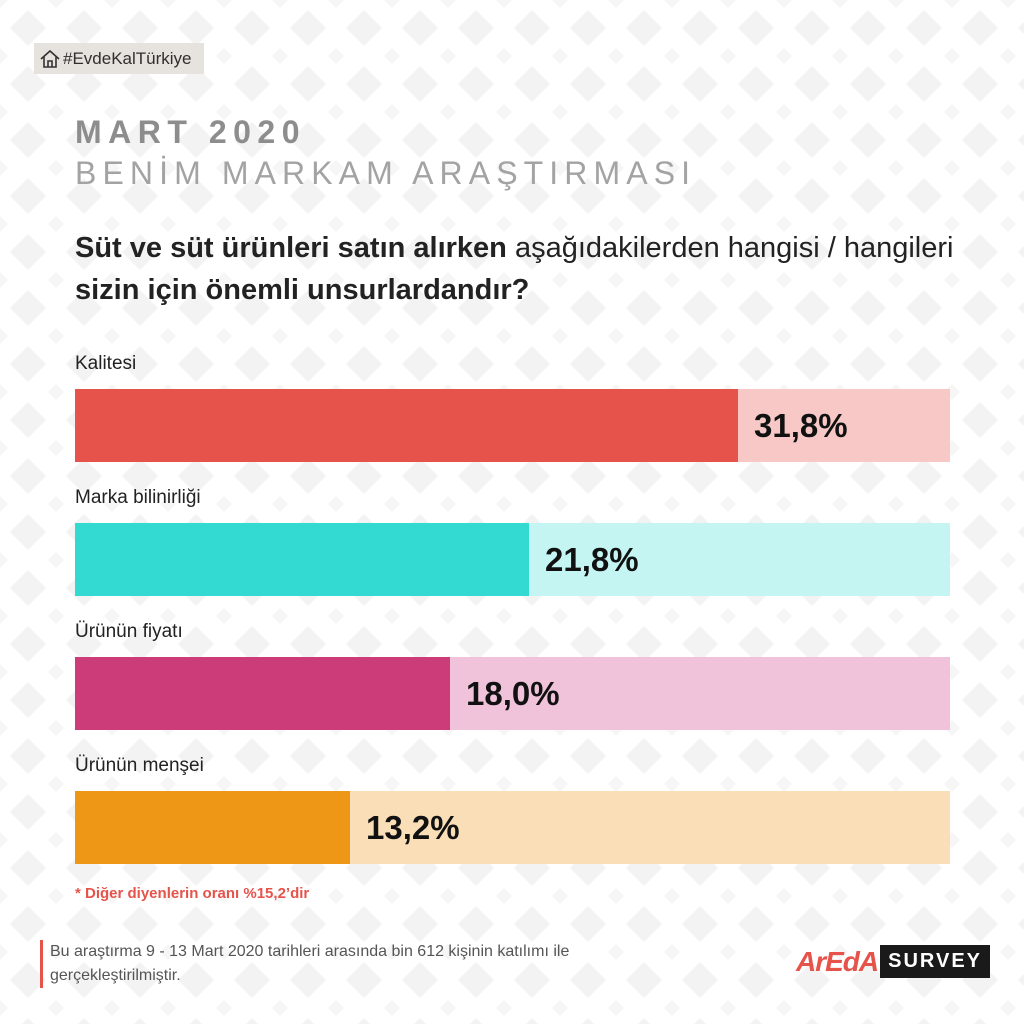 The height and width of the screenshot is (1024, 1024). Describe the element at coordinates (512, 827) in the screenshot. I see `bar-track: 13,2%` at that location.